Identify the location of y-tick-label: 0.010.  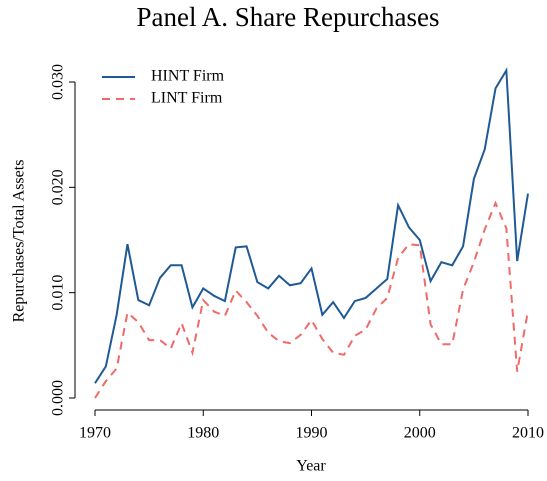
(58, 293).